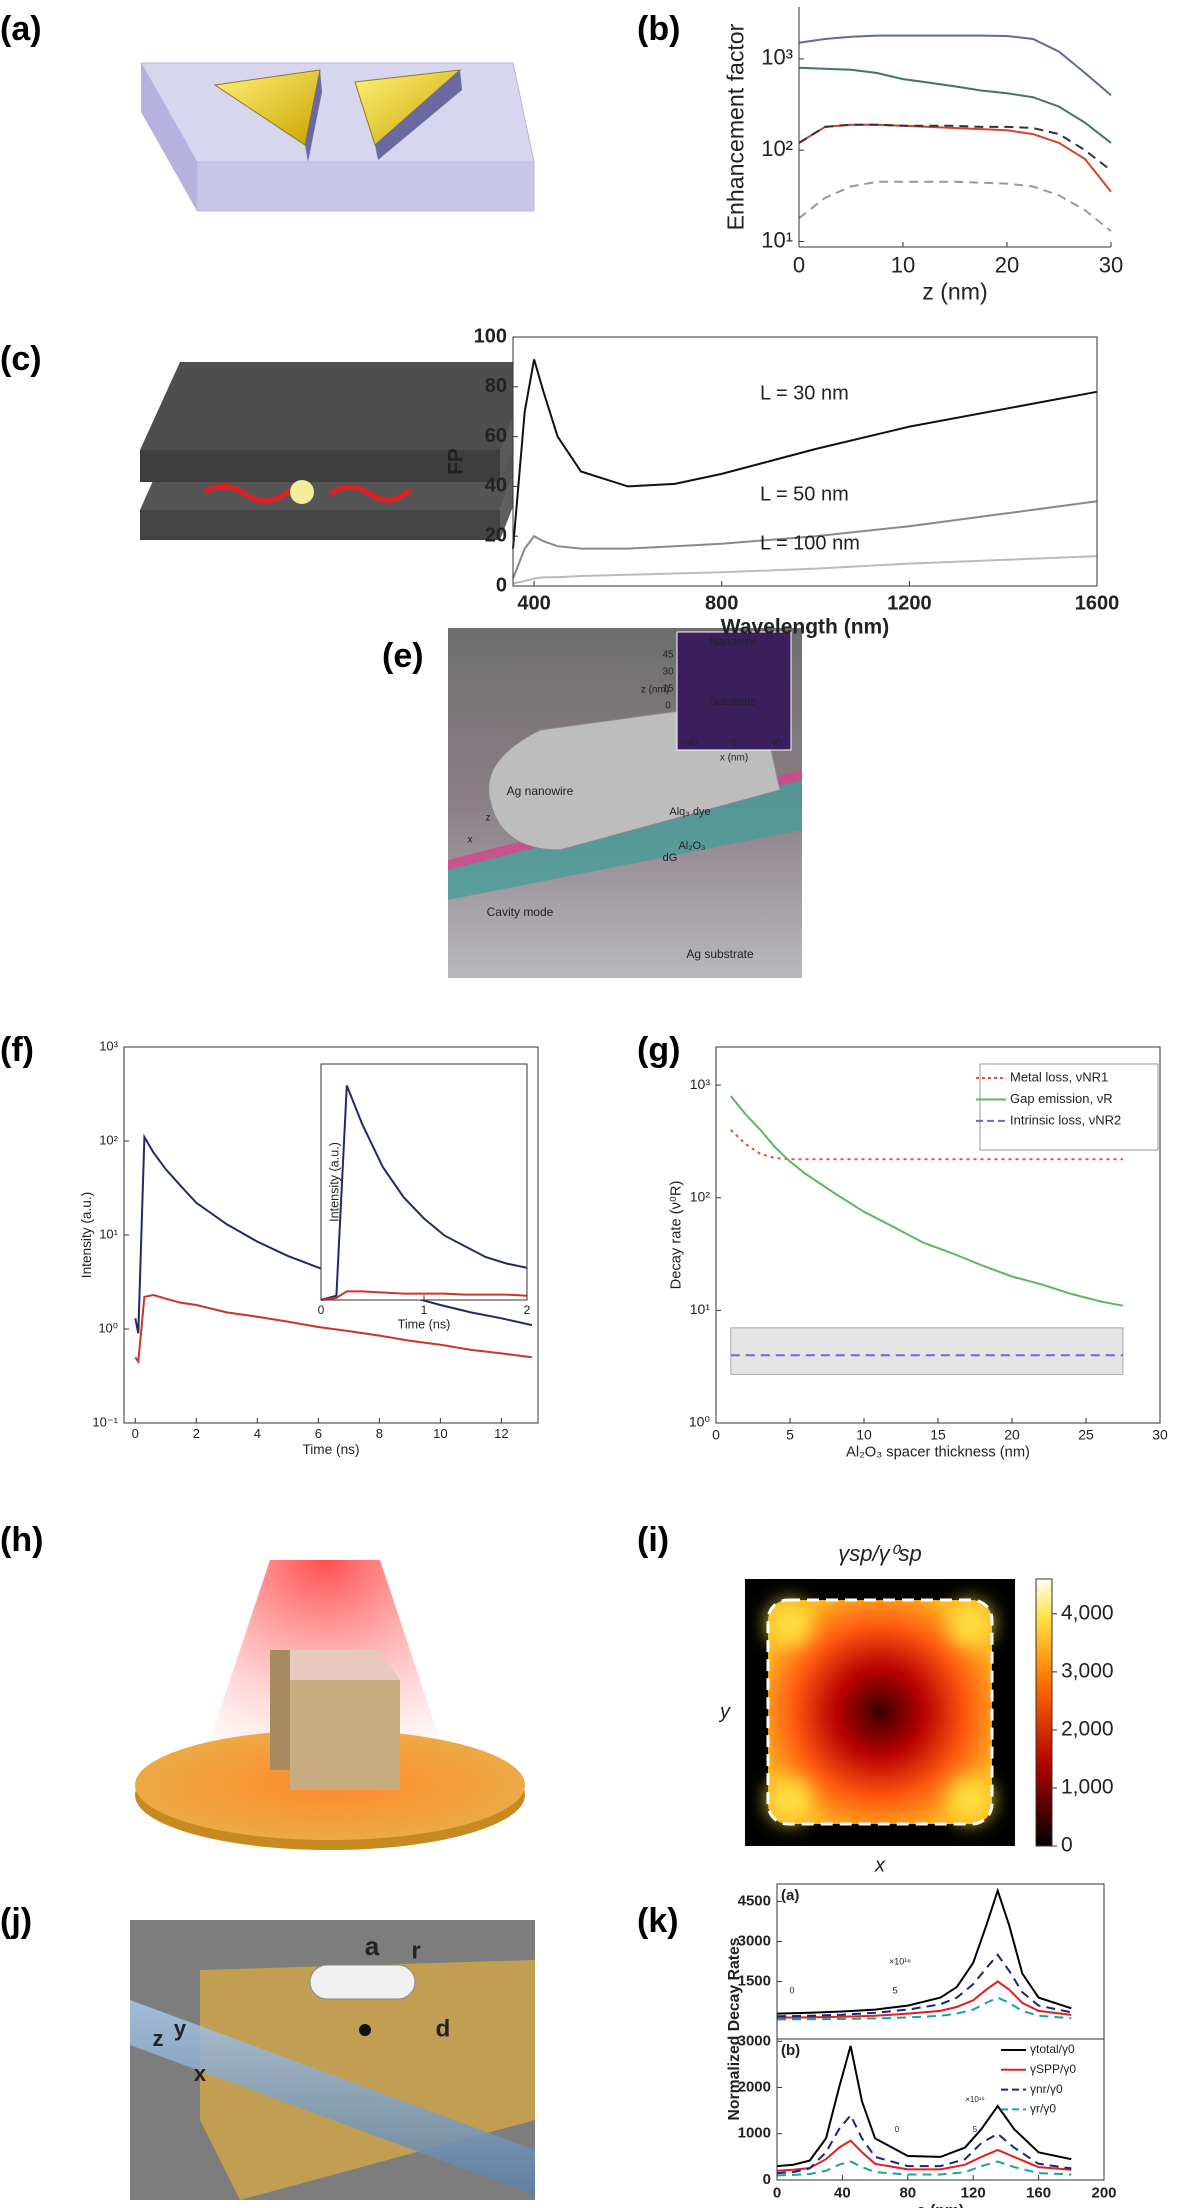 This screenshot has height=2208, width=1185. I want to click on panel-label: (e), so click(403, 656).